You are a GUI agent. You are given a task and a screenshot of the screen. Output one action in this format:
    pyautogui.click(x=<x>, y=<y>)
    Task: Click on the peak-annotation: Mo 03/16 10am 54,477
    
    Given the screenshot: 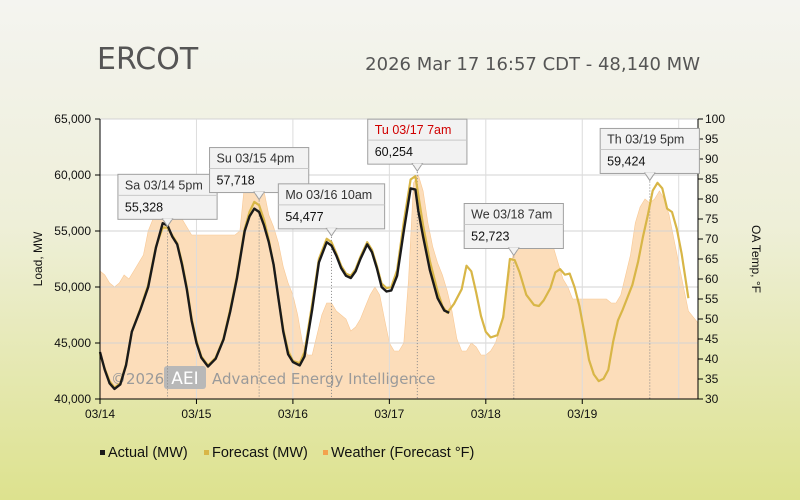 What is the action you would take?
    pyautogui.click(x=331, y=210)
    